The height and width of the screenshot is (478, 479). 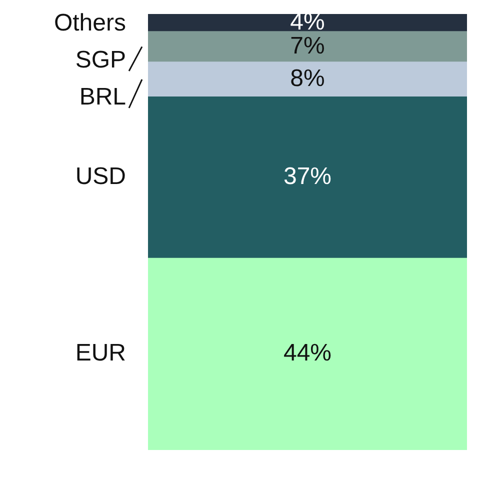 I want to click on series-label: SGP, so click(x=100, y=60).